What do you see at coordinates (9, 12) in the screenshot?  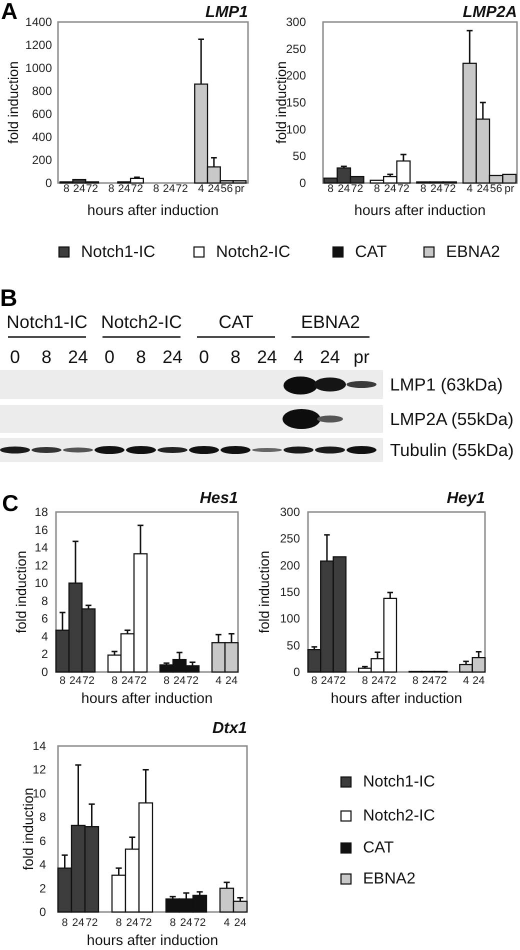 I see `text: A` at bounding box center [9, 12].